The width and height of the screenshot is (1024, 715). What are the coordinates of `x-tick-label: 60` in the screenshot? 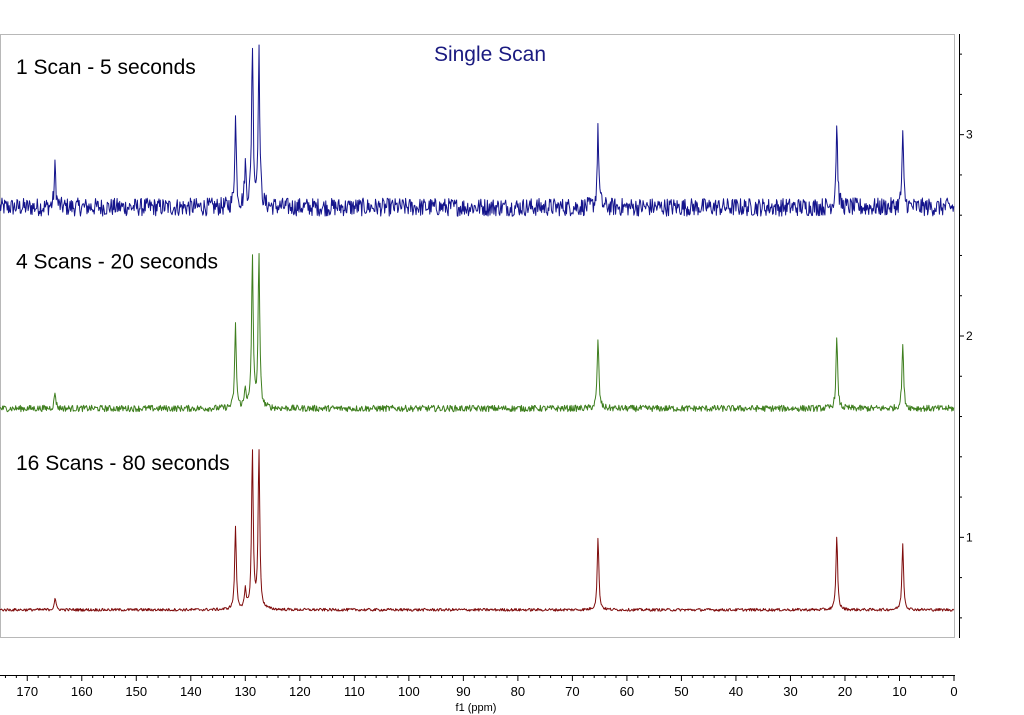 It's located at (627, 691).